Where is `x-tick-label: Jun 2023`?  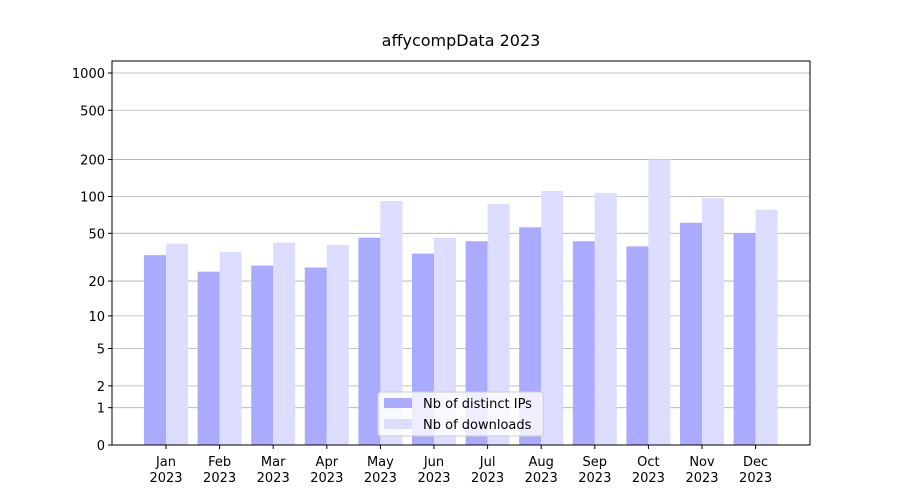
x-tick-label: Jun 2023 is located at coordinates (433, 470).